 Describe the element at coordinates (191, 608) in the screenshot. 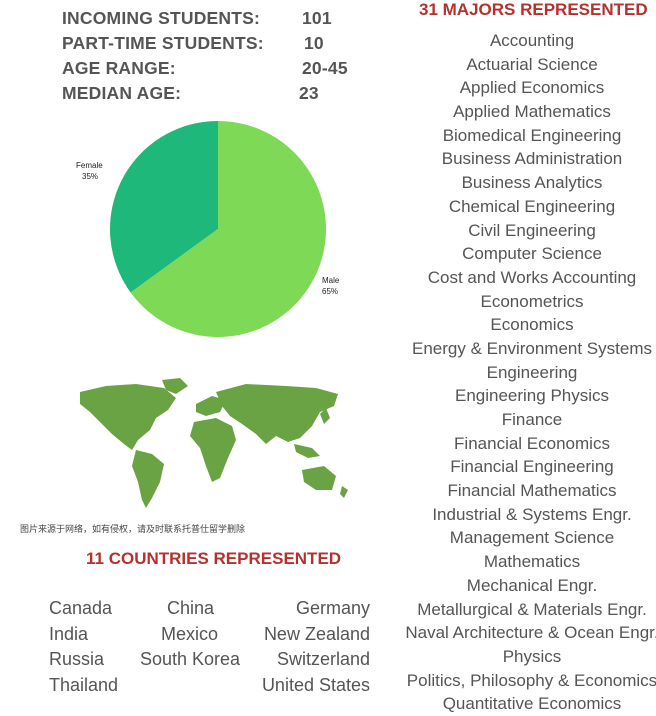

I see `country: China` at that location.